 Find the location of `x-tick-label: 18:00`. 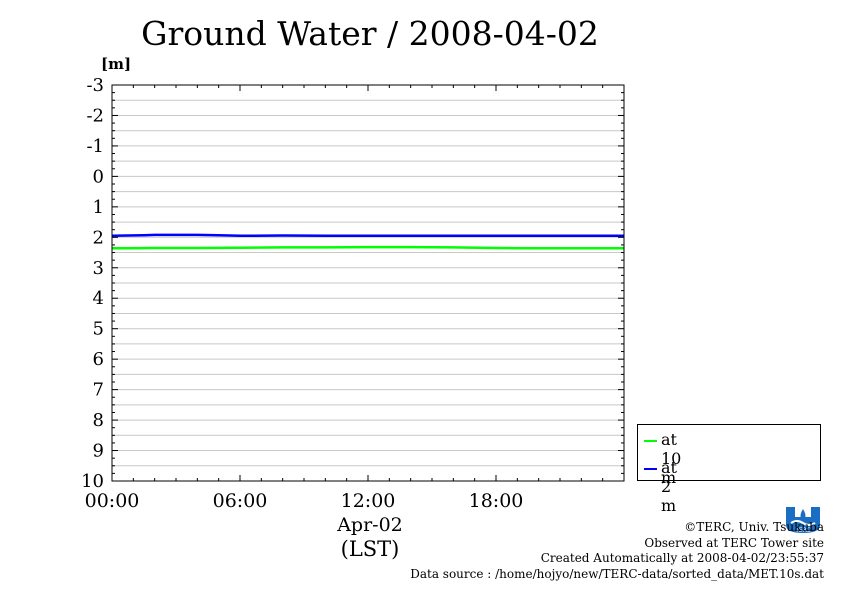

x-tick-label: 18:00 is located at coordinates (496, 501).